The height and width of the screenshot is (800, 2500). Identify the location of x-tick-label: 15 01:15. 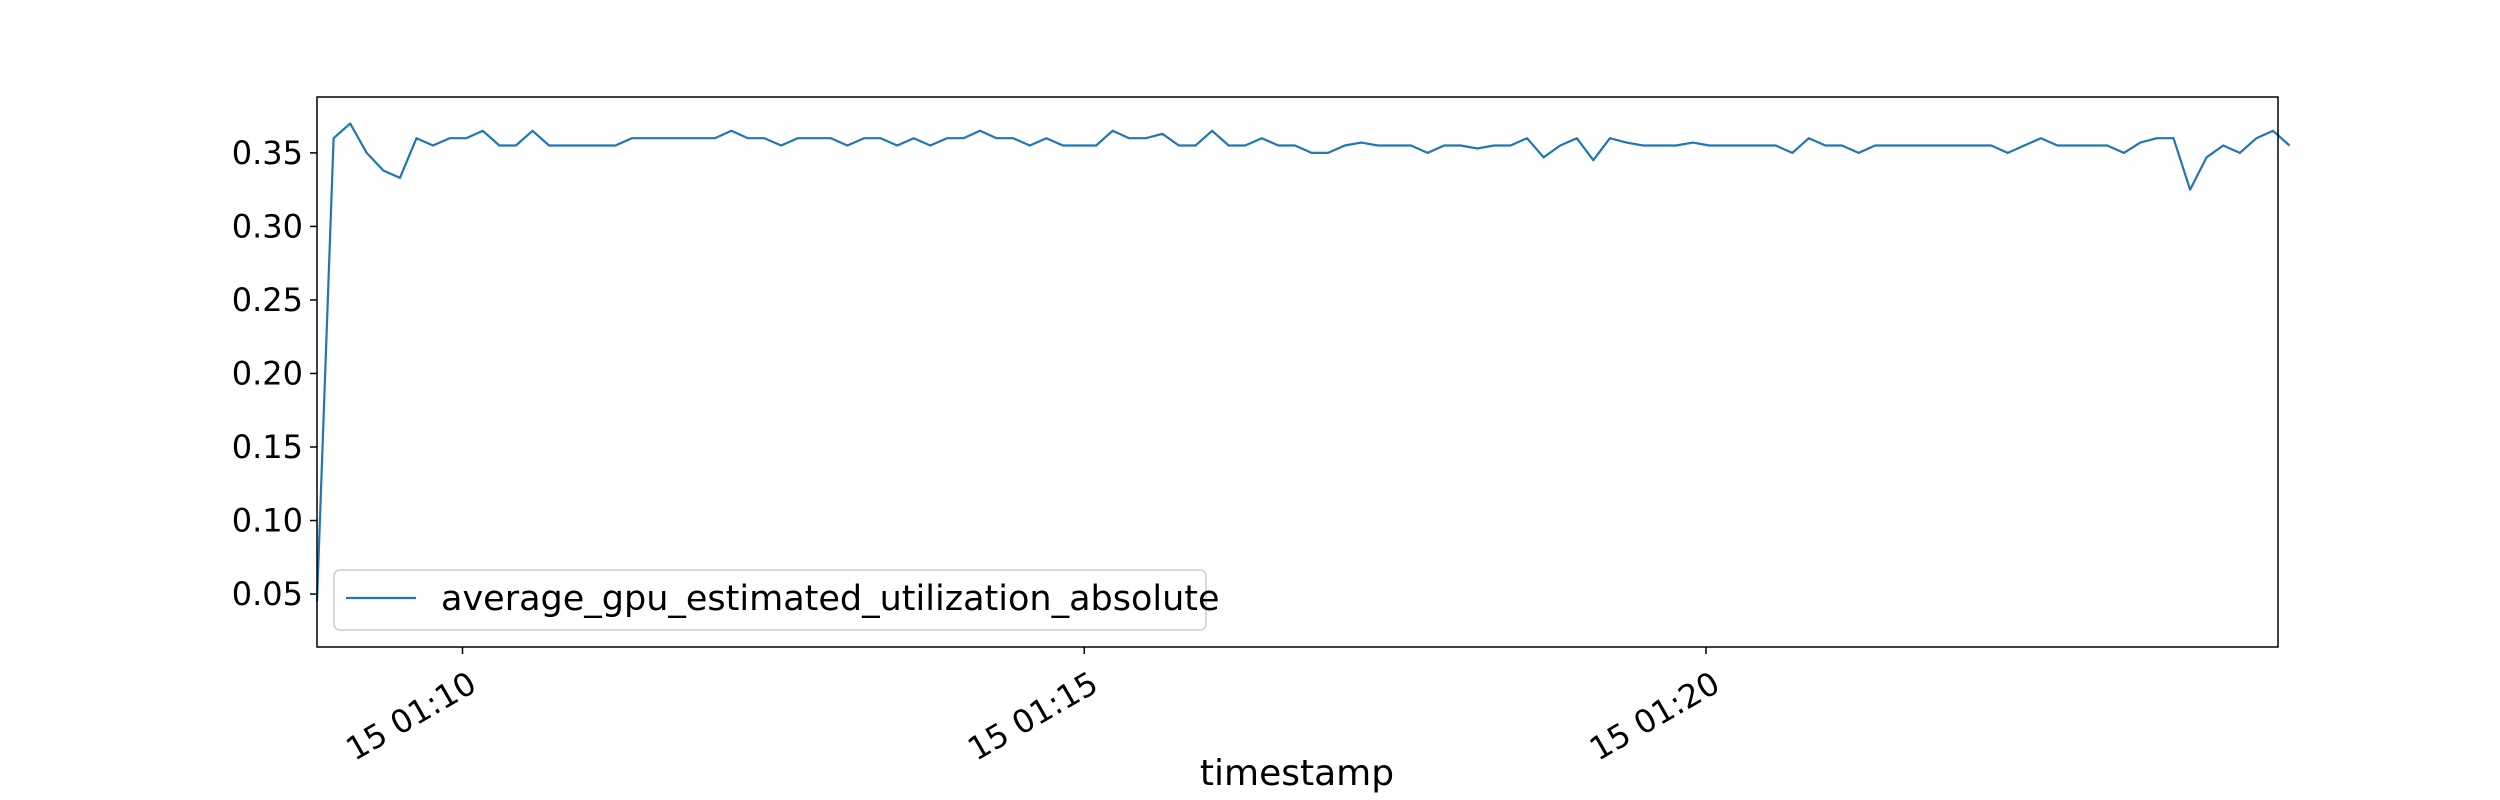
(1032, 716).